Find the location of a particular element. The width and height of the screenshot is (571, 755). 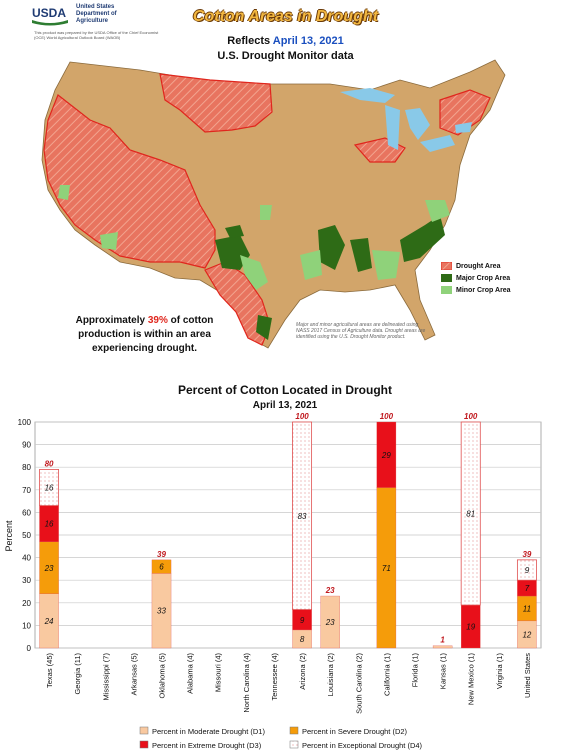

y-tick-label: 20 is located at coordinates (26, 603).